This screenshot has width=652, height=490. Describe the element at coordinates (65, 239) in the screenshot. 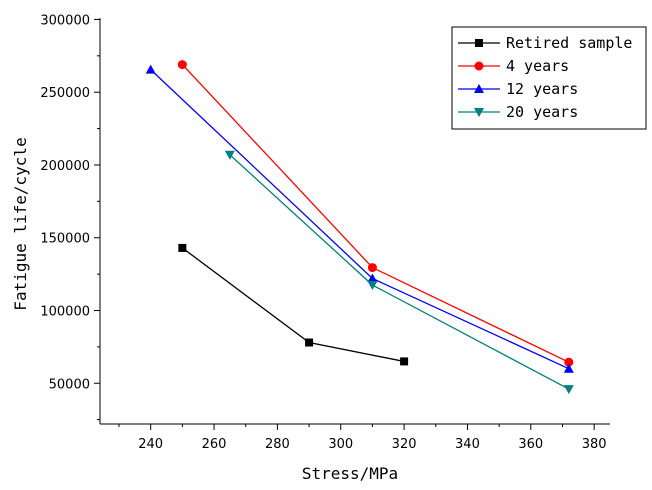

I see `y-tick-label: 150000` at that location.